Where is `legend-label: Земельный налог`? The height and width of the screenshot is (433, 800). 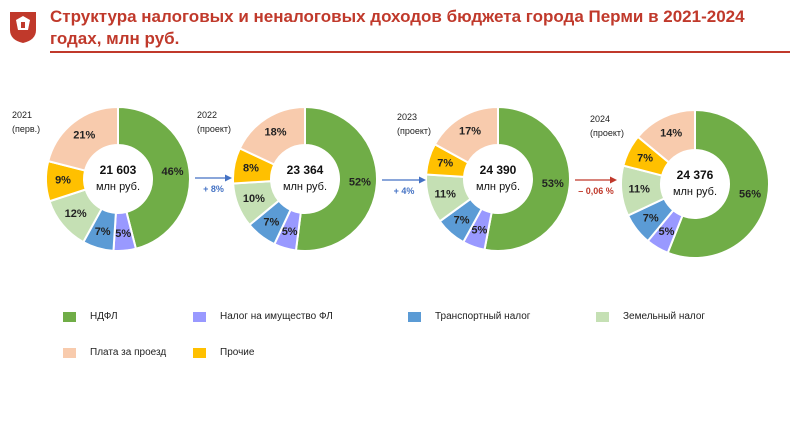 legend-label: Земельный налог is located at coordinates (664, 316).